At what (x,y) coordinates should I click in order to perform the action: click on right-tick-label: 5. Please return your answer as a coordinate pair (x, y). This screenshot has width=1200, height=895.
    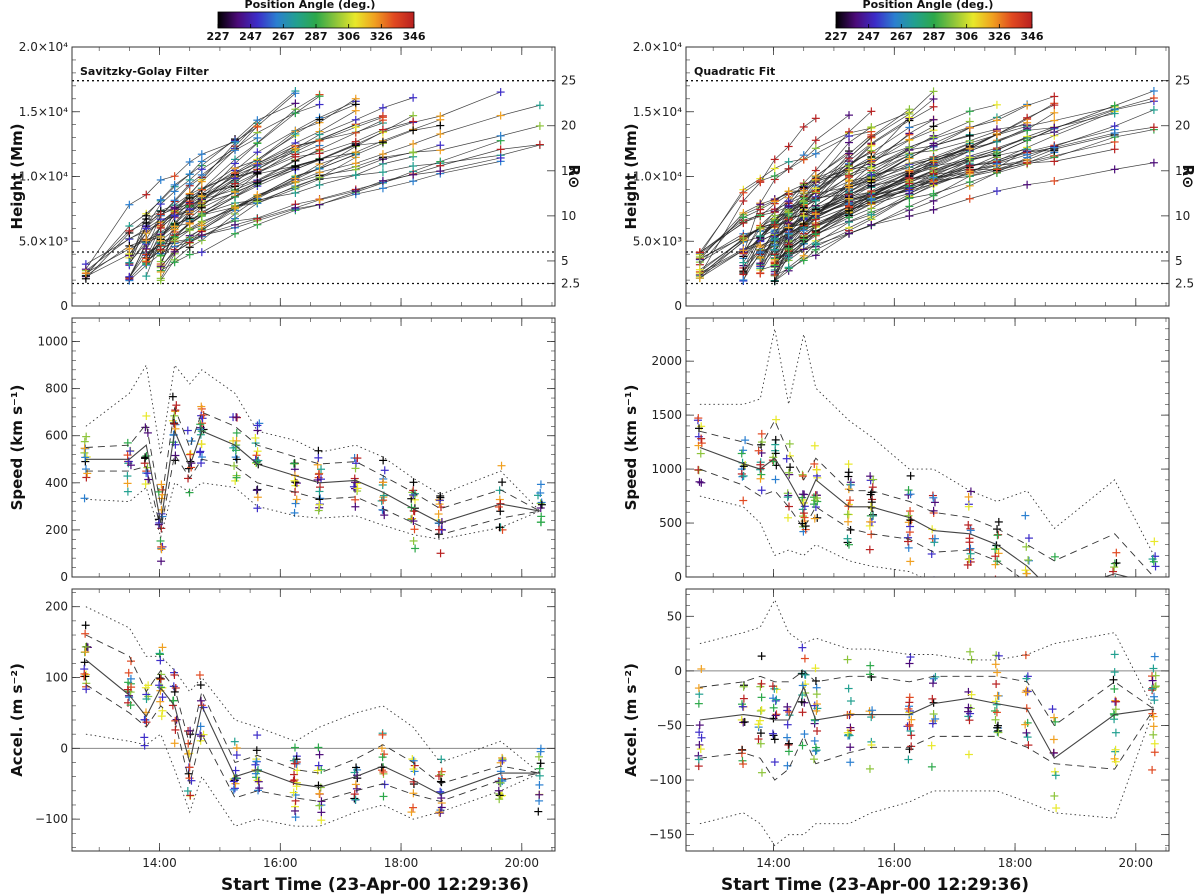
    Looking at the image, I should click on (1179, 261).